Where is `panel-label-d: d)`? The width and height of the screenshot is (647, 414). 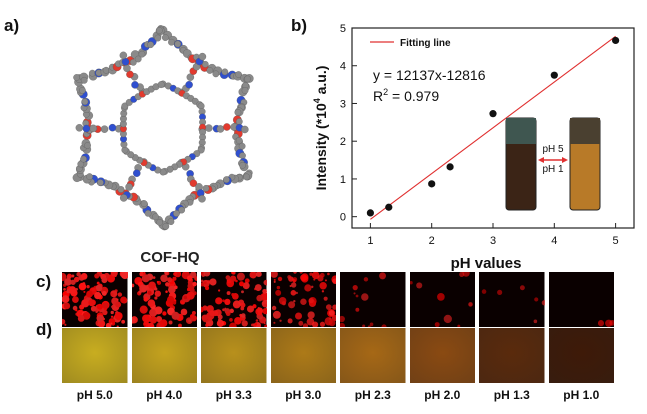 panel-label-d: d) is located at coordinates (44, 329).